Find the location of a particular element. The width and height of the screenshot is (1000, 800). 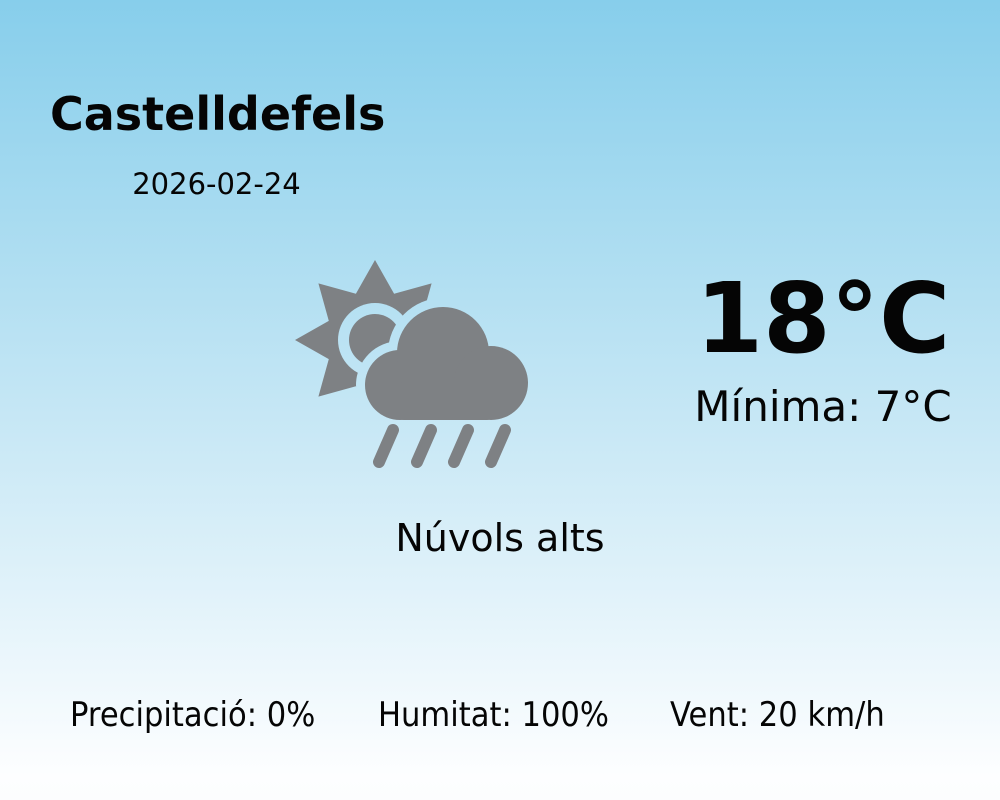

sun-behind-rain-cloud-icon is located at coordinates (420, 360).